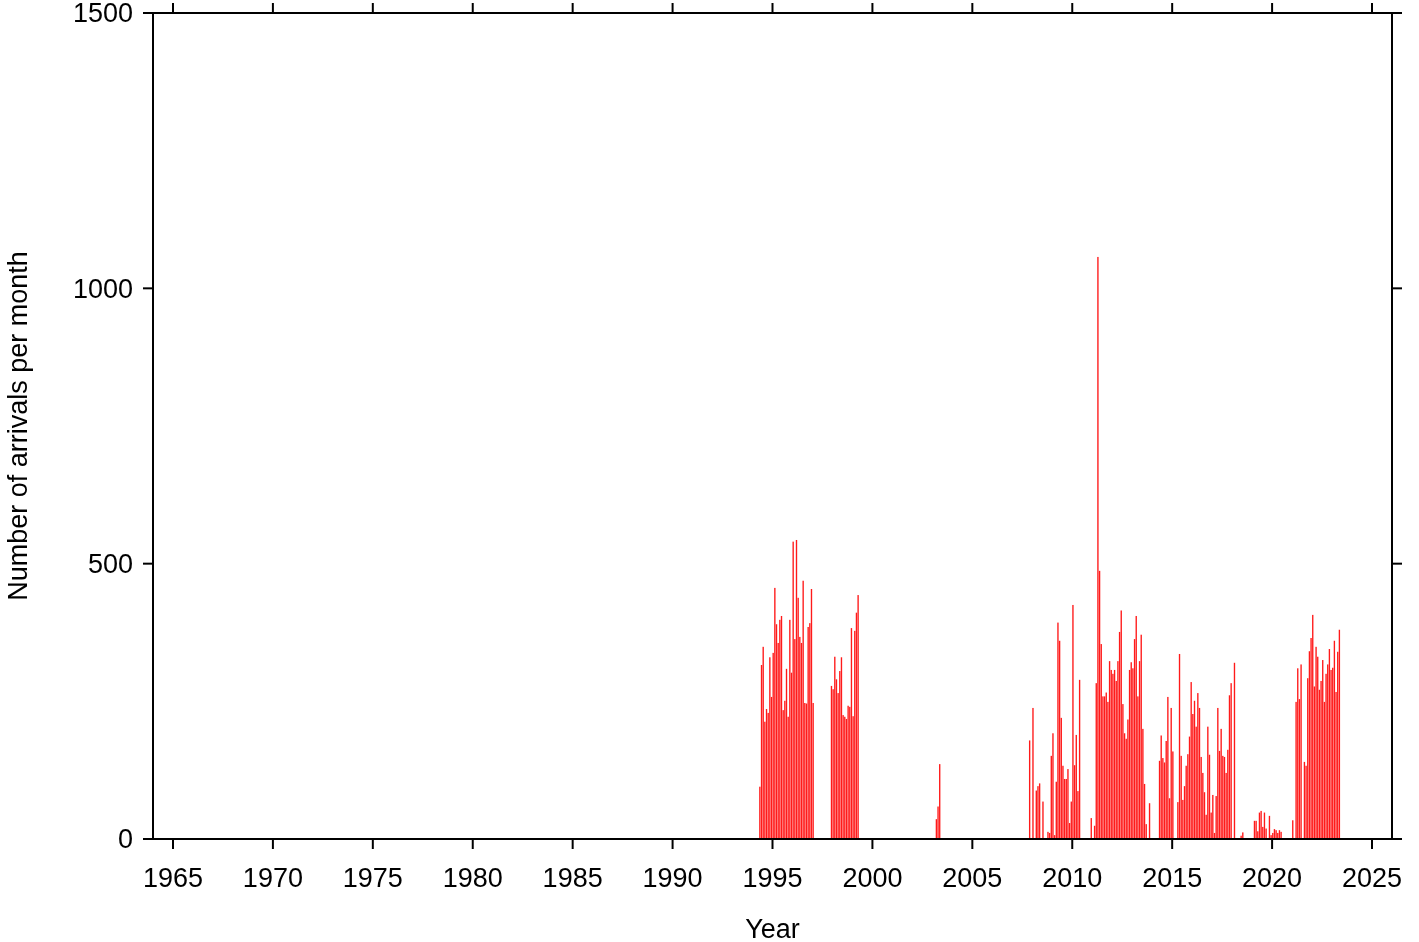  I want to click on y-tick-label: 500, so click(110, 564).